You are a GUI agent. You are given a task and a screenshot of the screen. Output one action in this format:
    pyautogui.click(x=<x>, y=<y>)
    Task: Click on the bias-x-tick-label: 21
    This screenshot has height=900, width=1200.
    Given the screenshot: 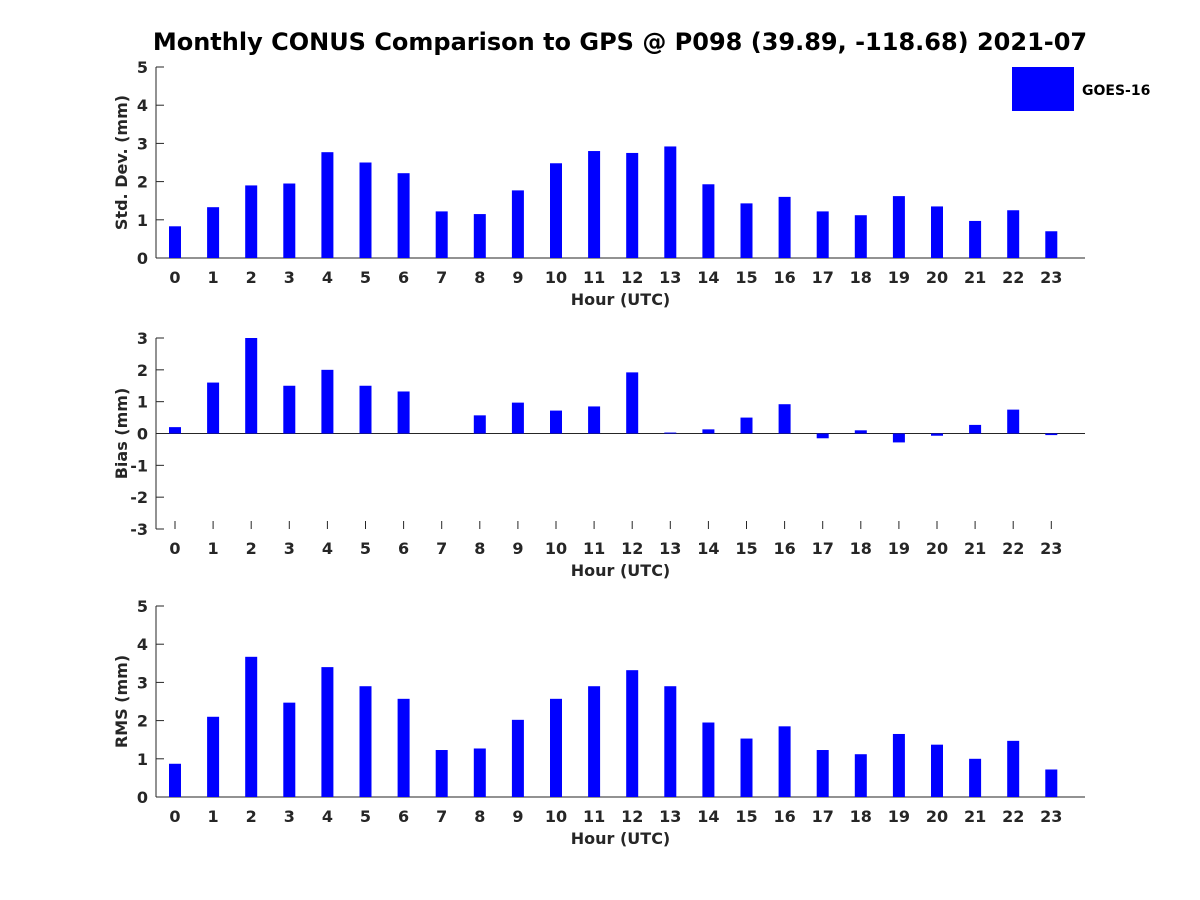 What is the action you would take?
    pyautogui.click(x=975, y=548)
    